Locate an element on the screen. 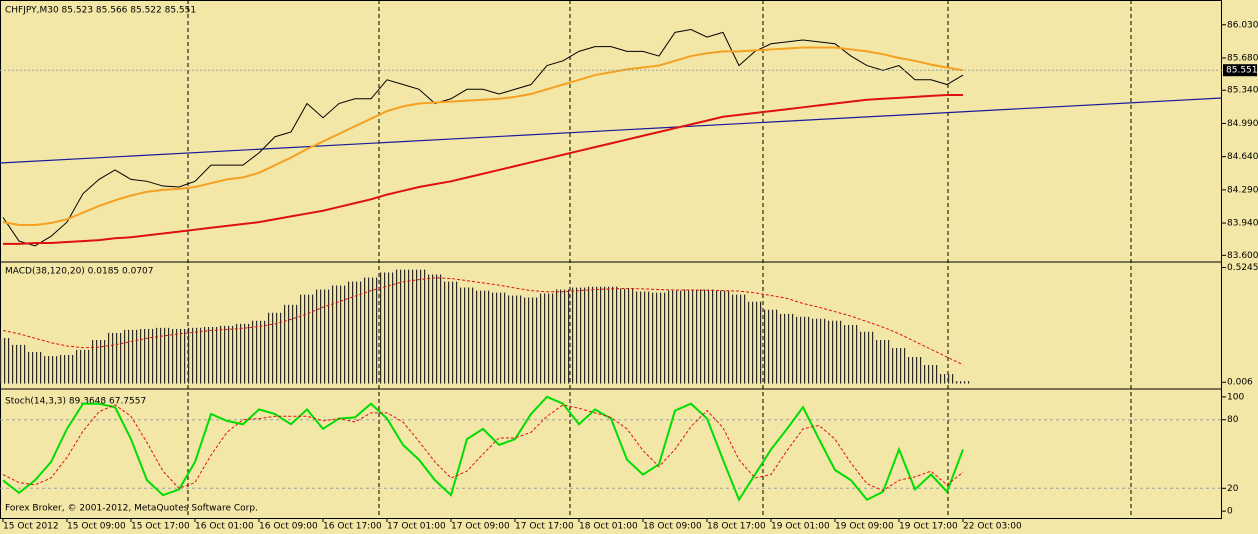 The image size is (1258, 534). y-tick-label: 85.680 is located at coordinates (1242, 58).